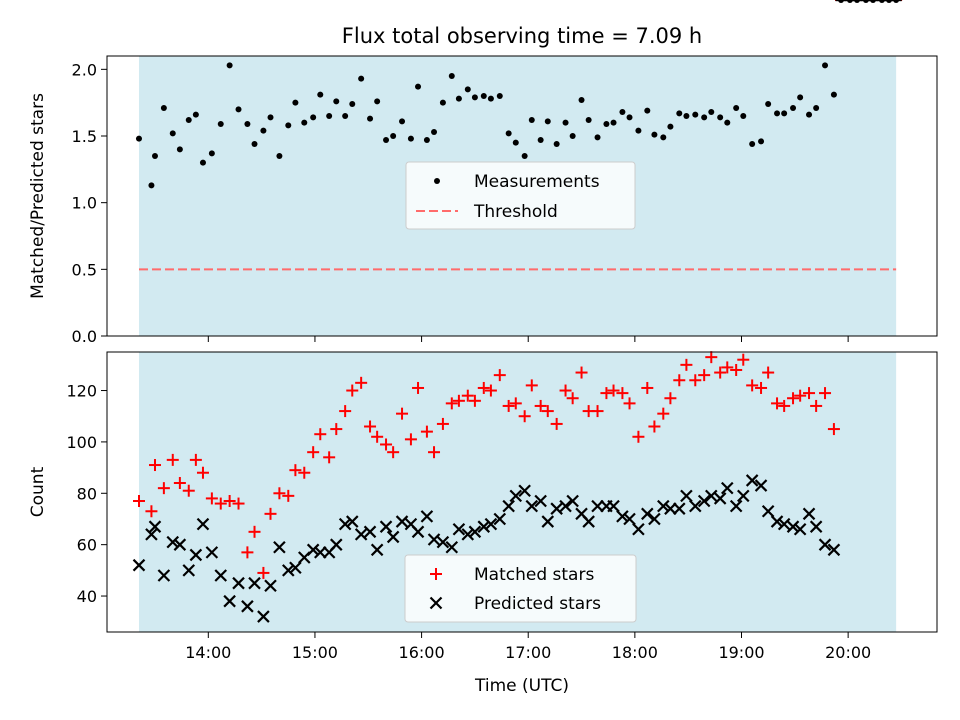  What do you see at coordinates (81, 391) in the screenshot?
I see `y-tick-label: 120` at bounding box center [81, 391].